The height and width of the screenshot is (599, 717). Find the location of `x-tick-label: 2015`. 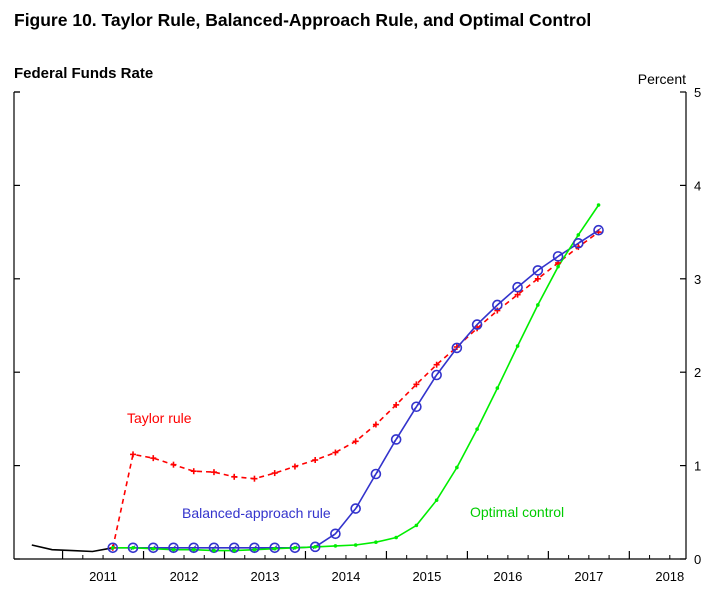

x-tick-label: 2015 is located at coordinates (426, 576).